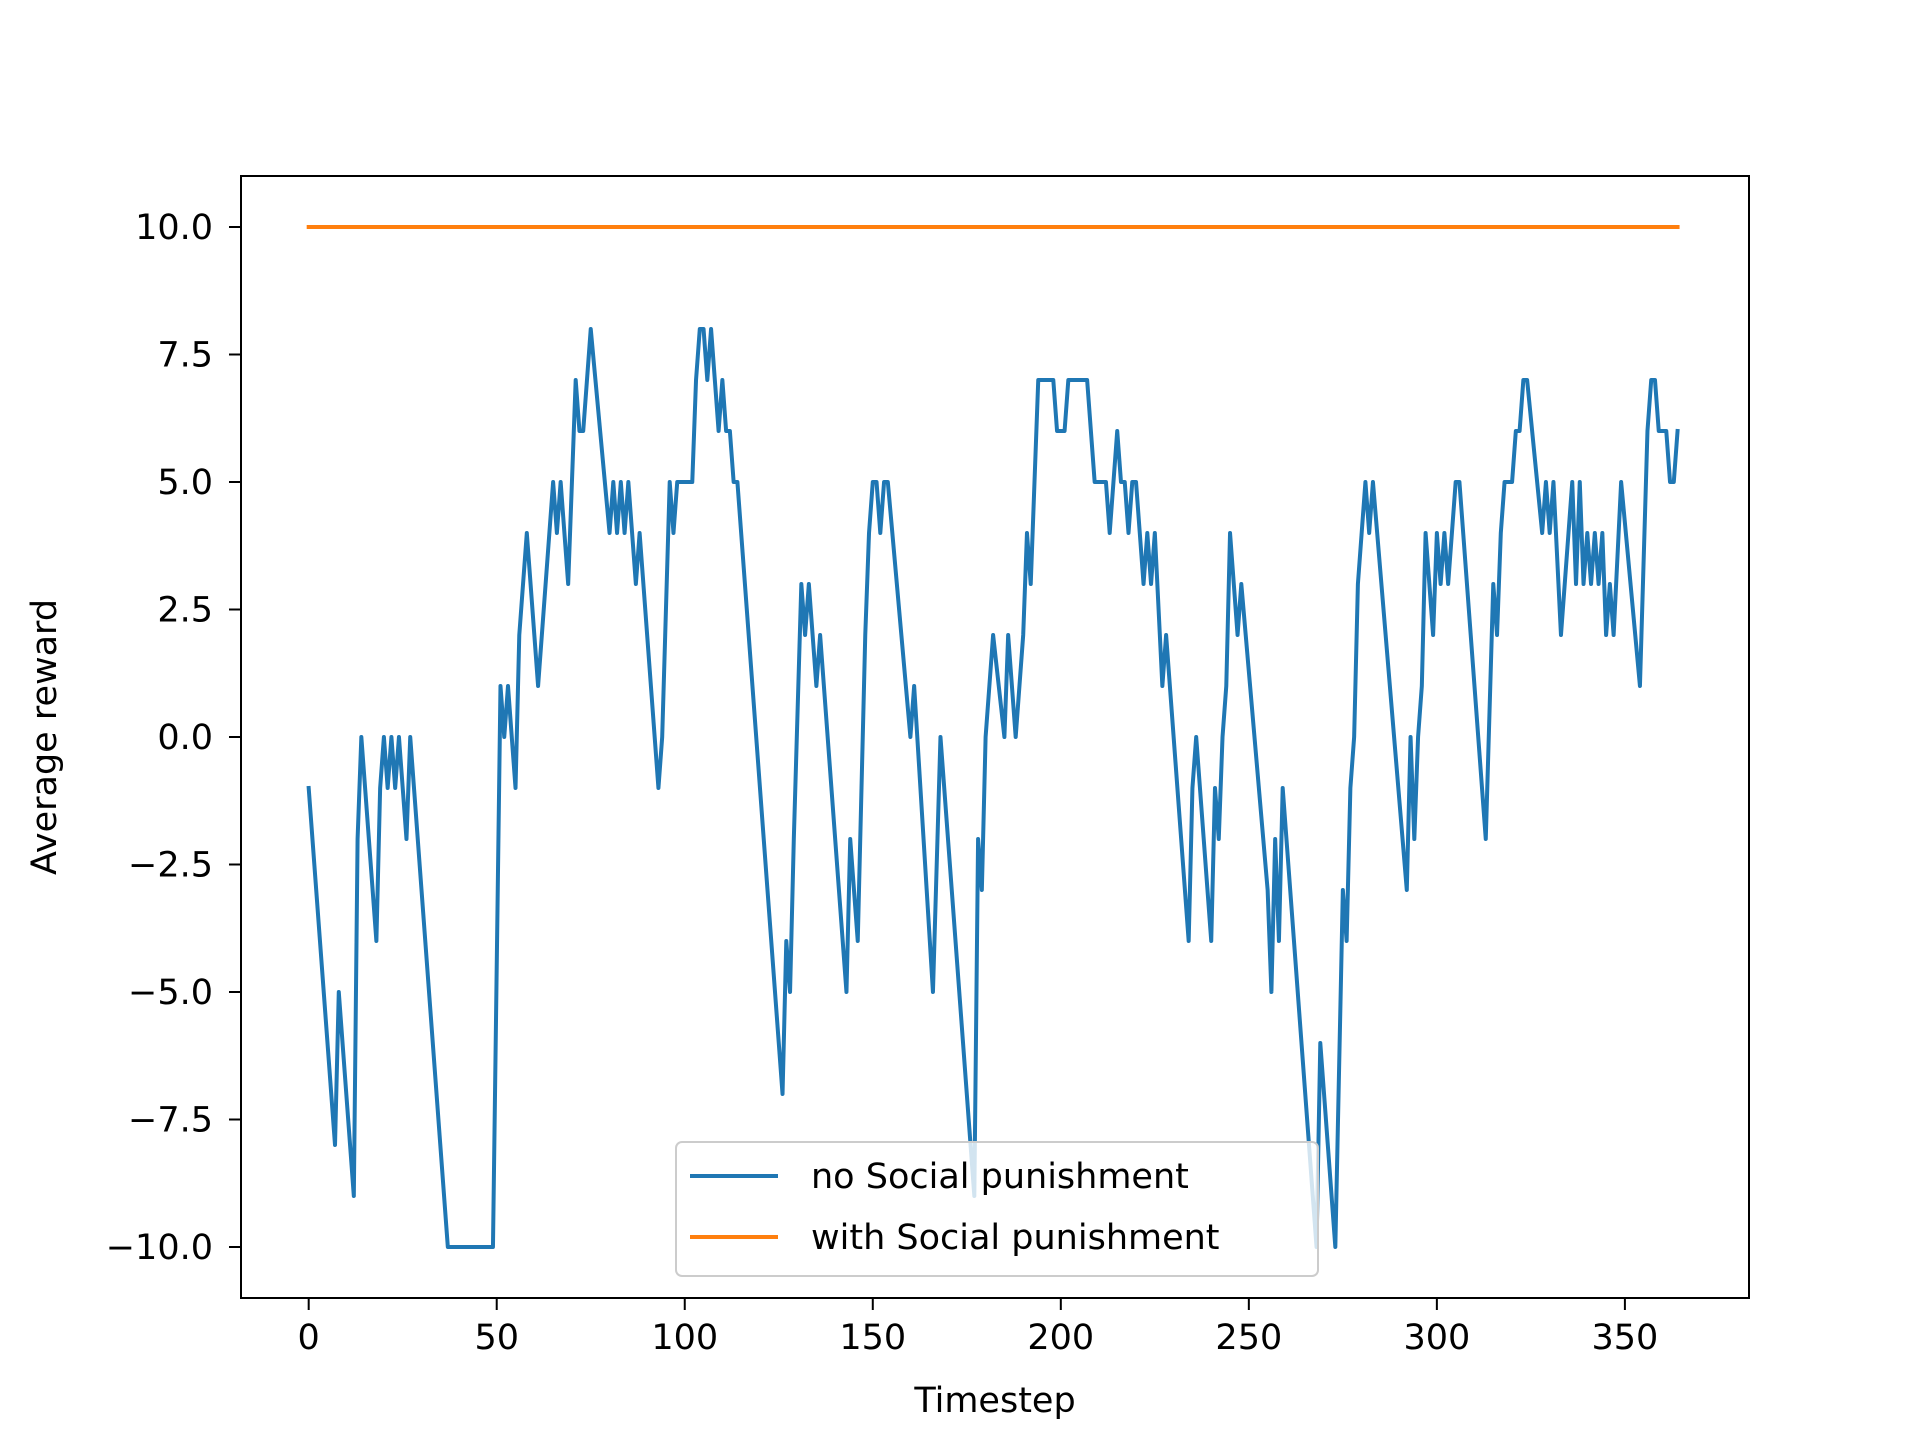 The image size is (1920, 1440). I want to click on x-tick-label: 250, so click(1248, 1338).